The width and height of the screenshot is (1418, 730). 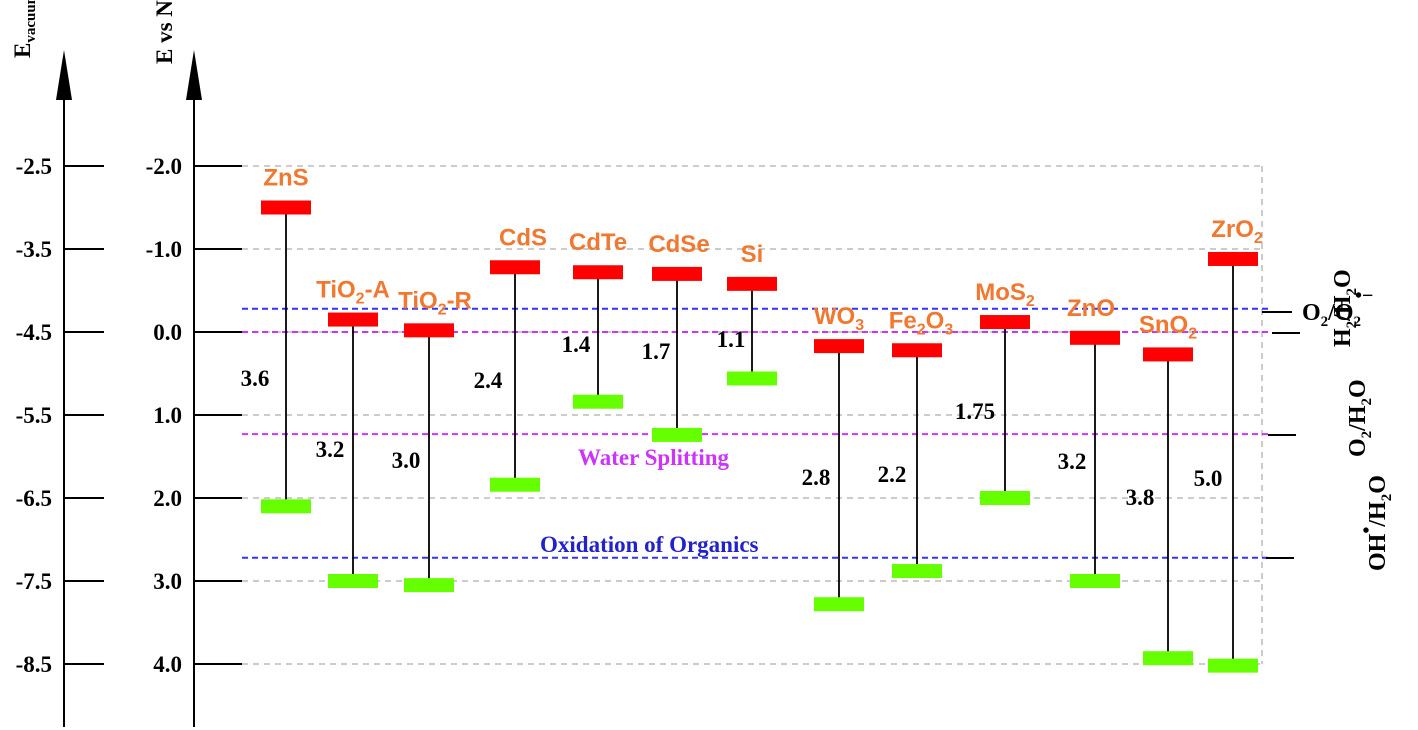 I want to click on material-label: ZrO2, so click(x=1237, y=231).